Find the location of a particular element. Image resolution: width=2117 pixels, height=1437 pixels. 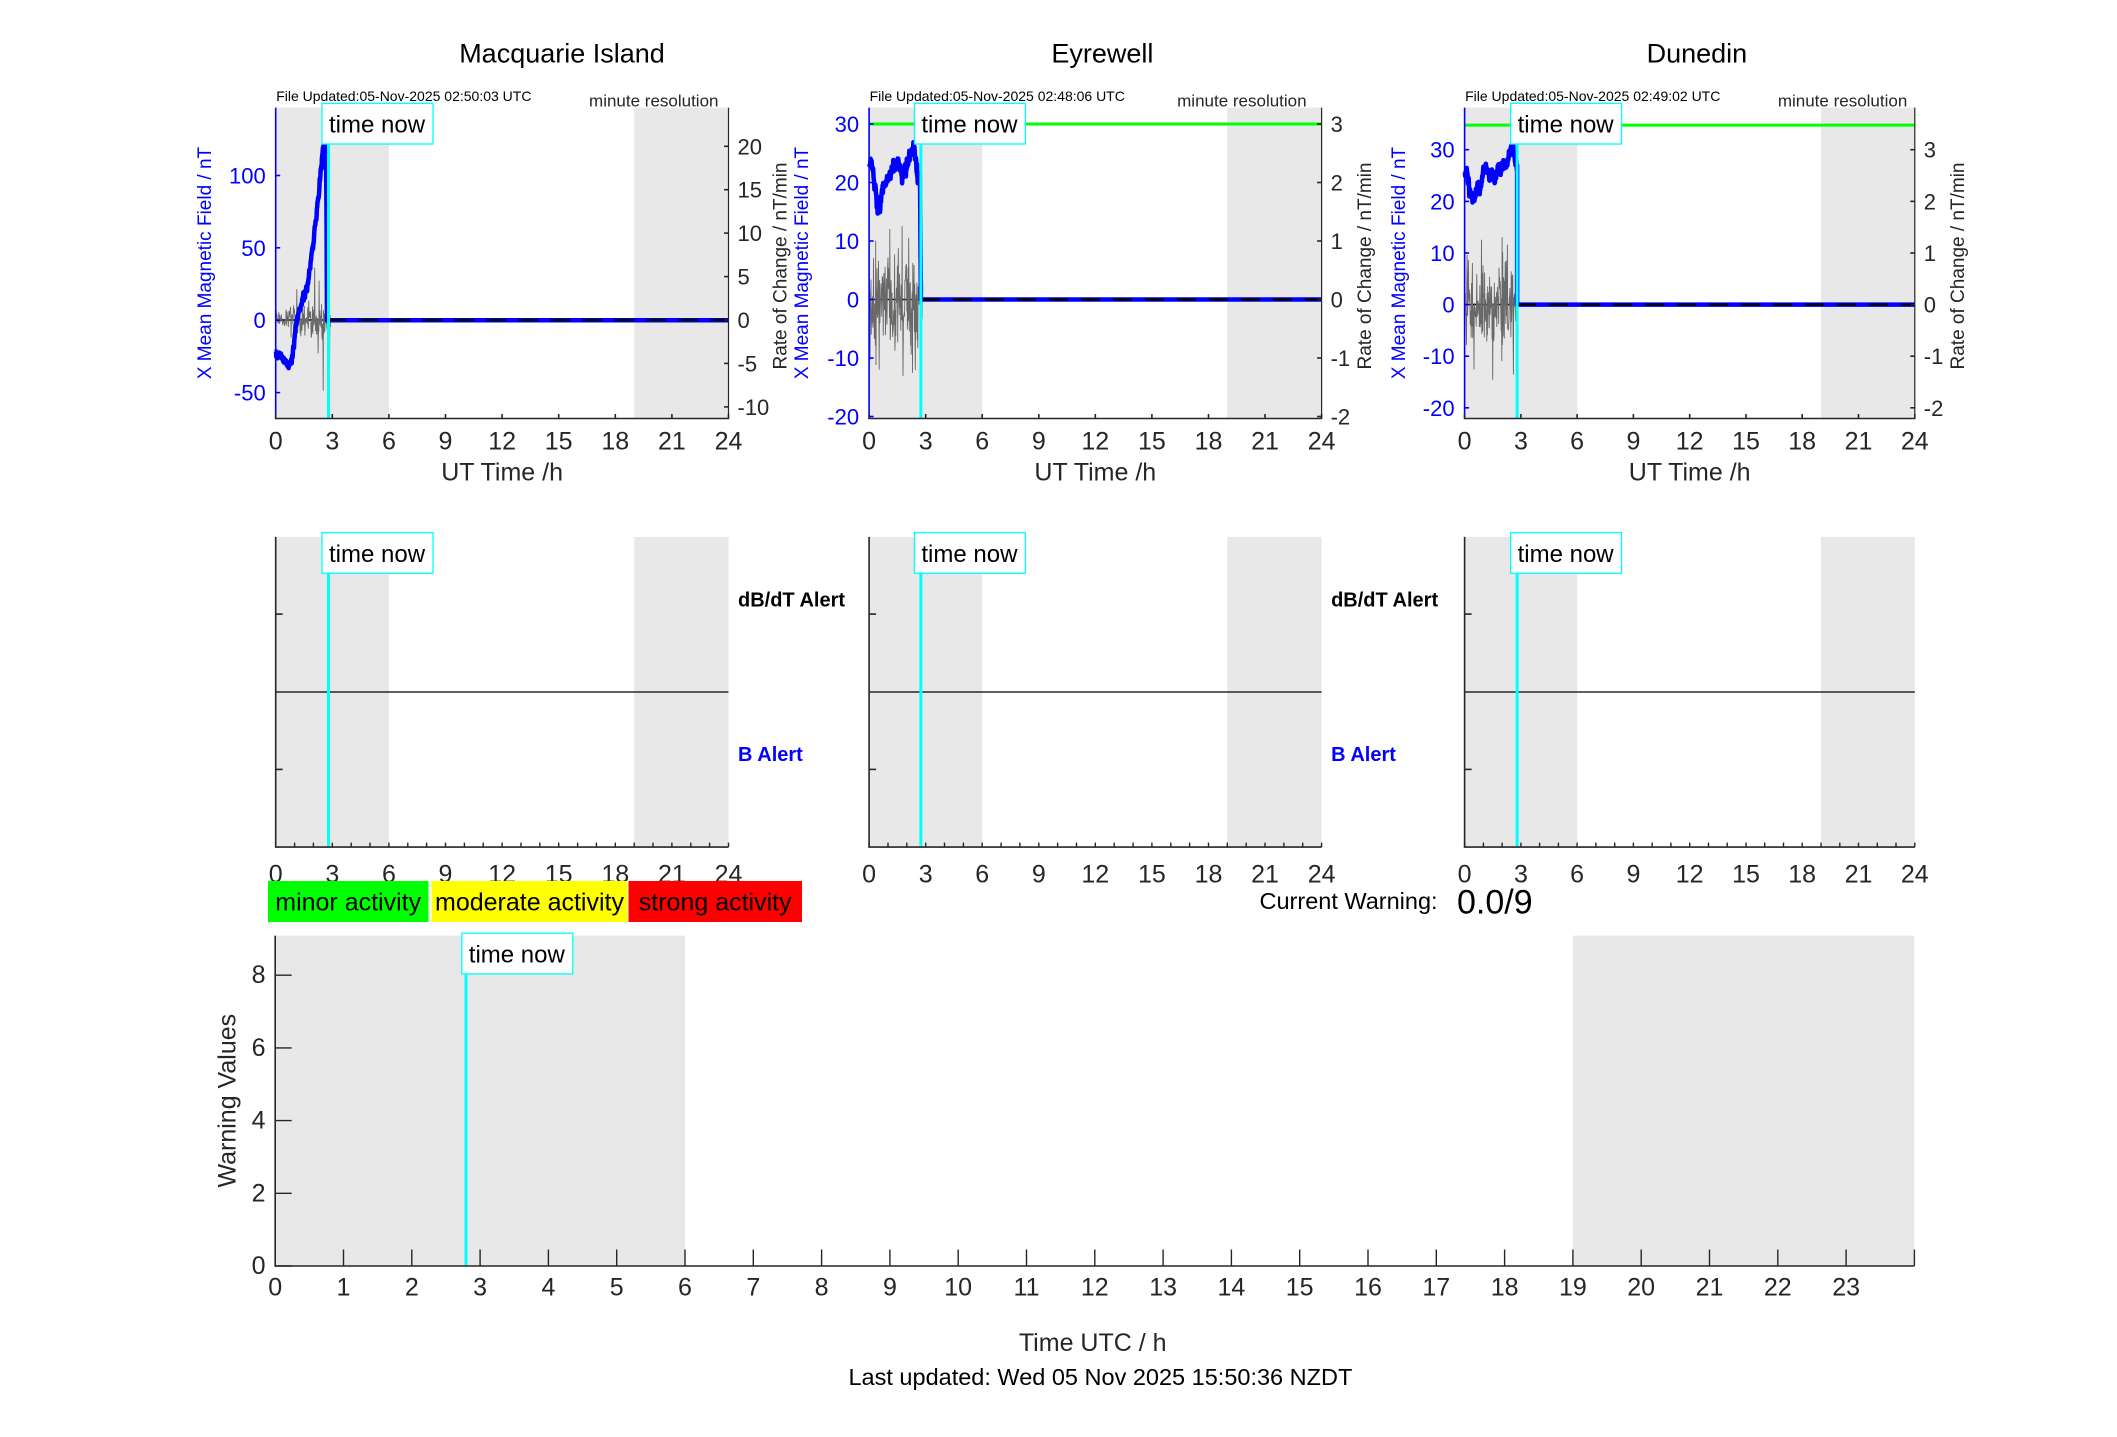

svg-text: B Alert is located at coordinates (1363, 755).